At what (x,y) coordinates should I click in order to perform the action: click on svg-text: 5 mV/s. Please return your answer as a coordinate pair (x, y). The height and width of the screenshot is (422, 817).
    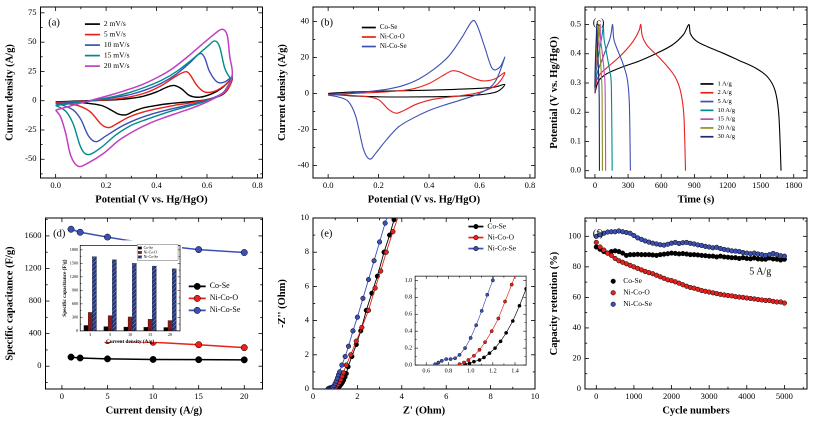
    Looking at the image, I should click on (115, 33).